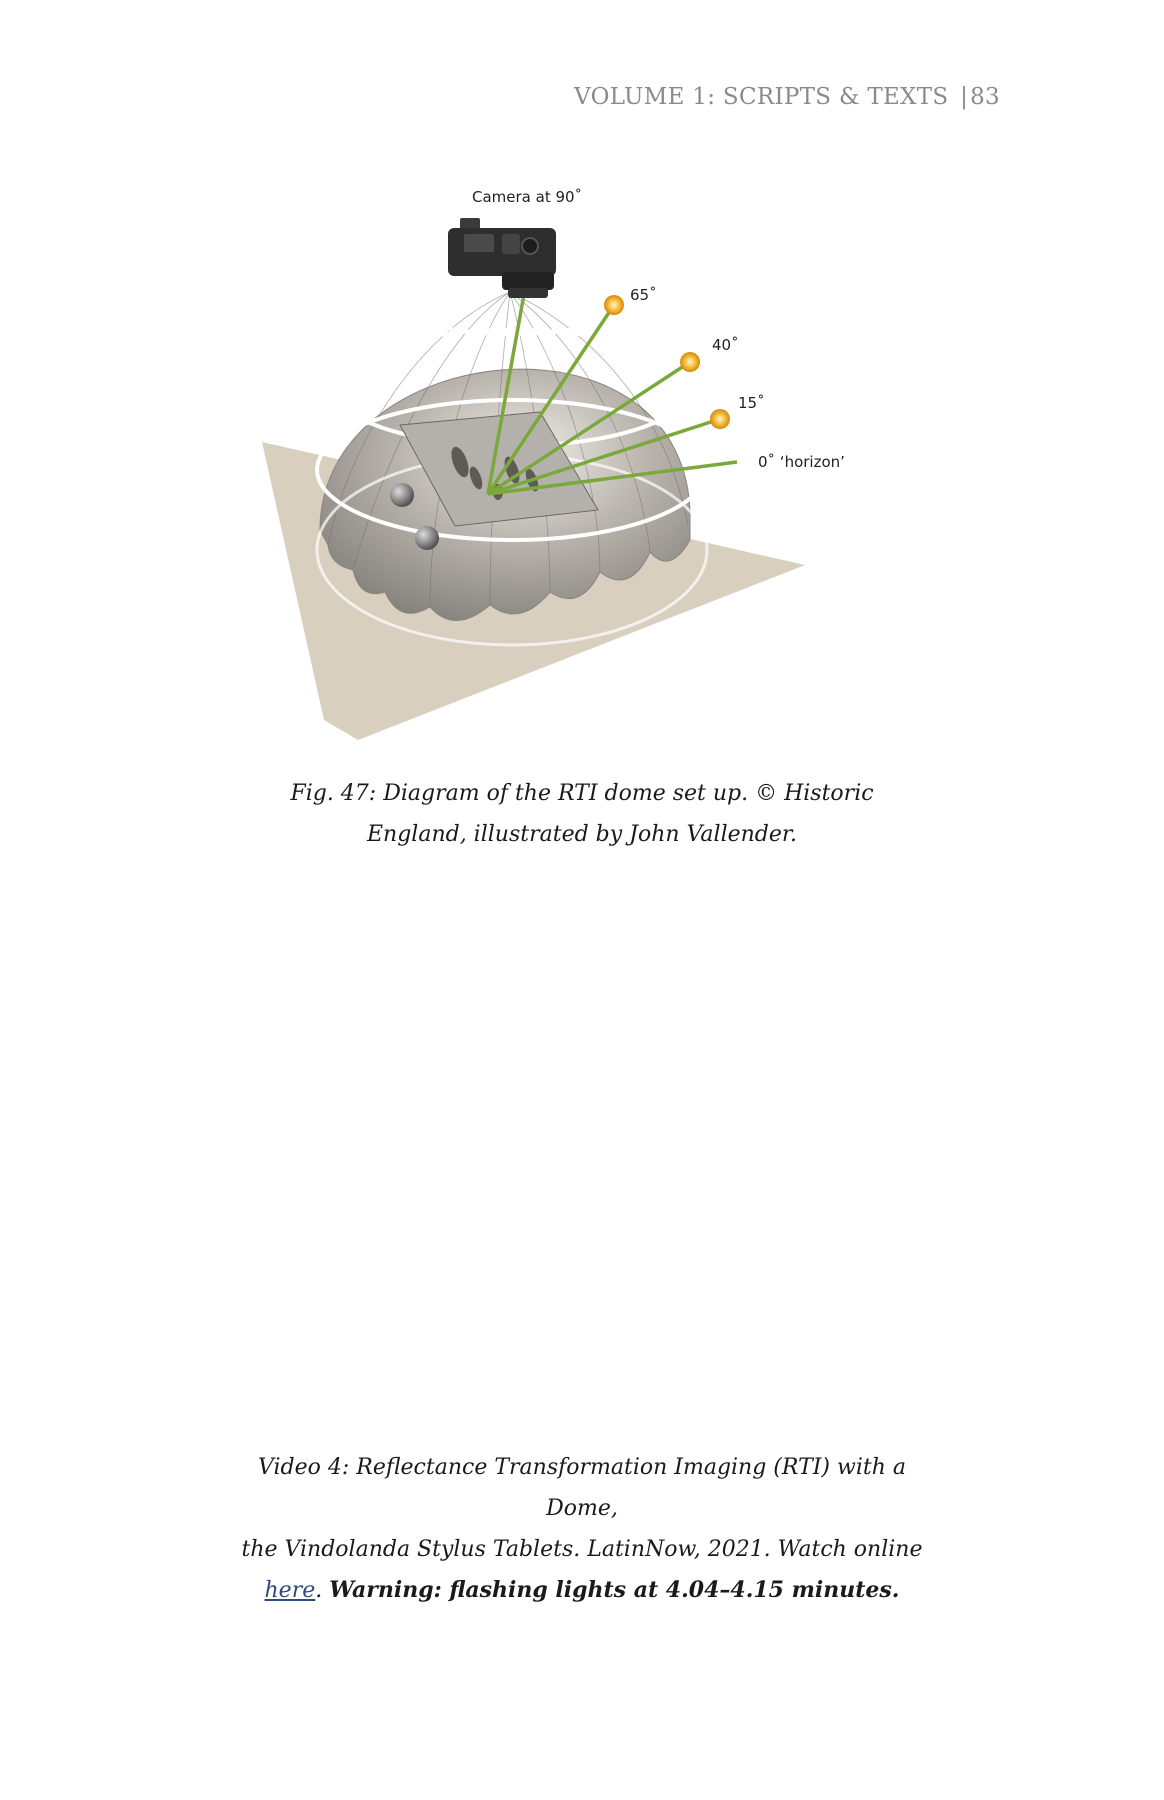  What do you see at coordinates (645, 97) in the screenshot?
I see `header-volume: VOLUME 1:` at bounding box center [645, 97].